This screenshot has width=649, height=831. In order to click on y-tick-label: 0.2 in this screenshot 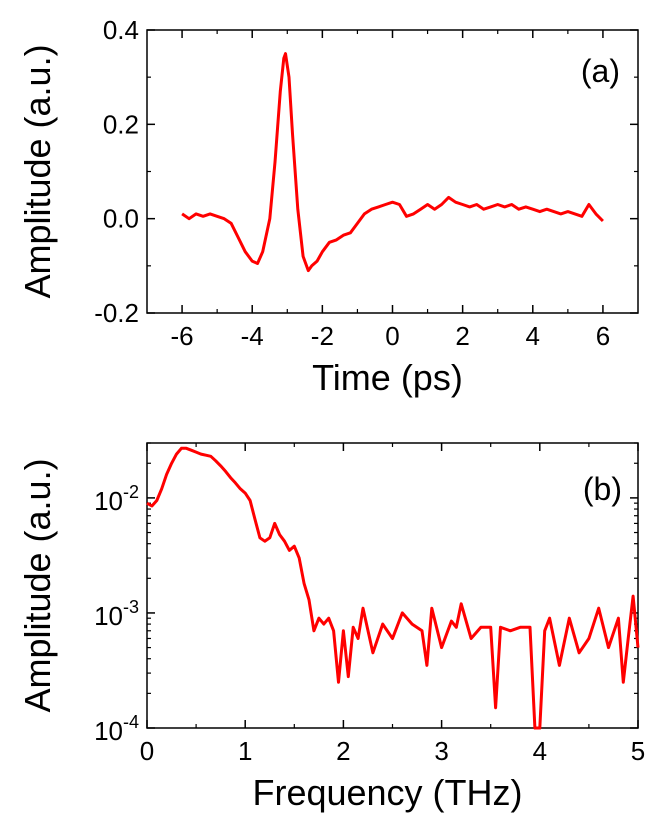, I will do `click(121, 124)`.